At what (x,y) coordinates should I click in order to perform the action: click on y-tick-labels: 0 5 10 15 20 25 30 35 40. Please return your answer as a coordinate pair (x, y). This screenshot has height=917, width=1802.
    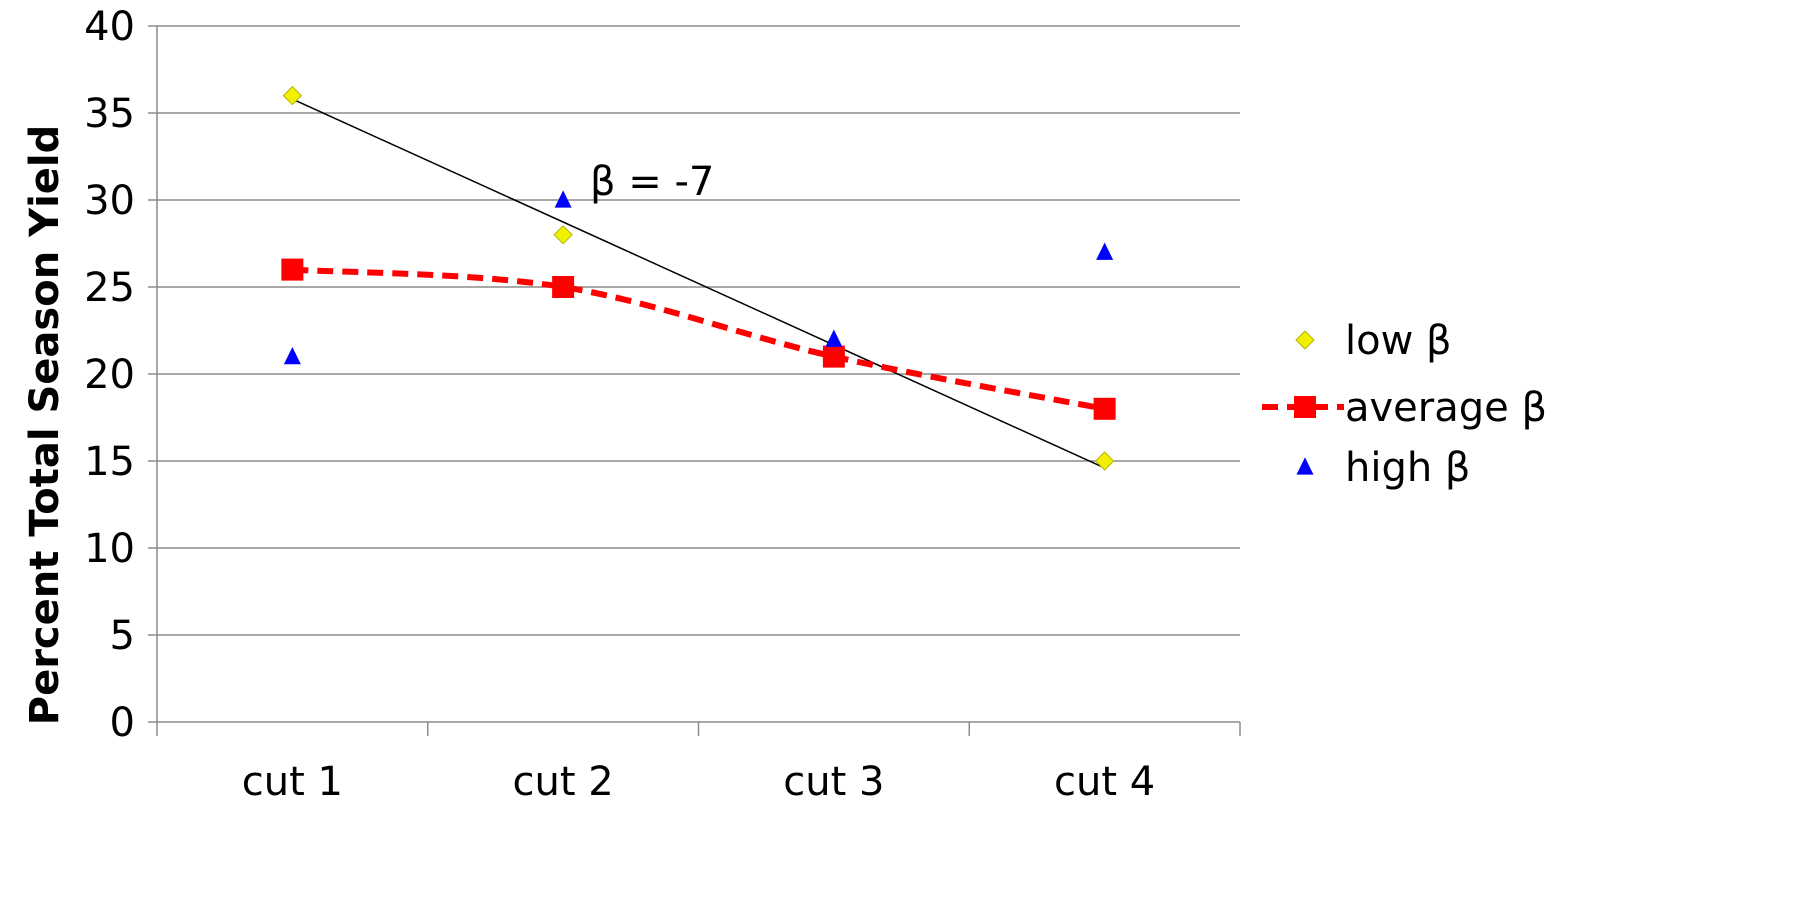
    Looking at the image, I should click on (109, 375).